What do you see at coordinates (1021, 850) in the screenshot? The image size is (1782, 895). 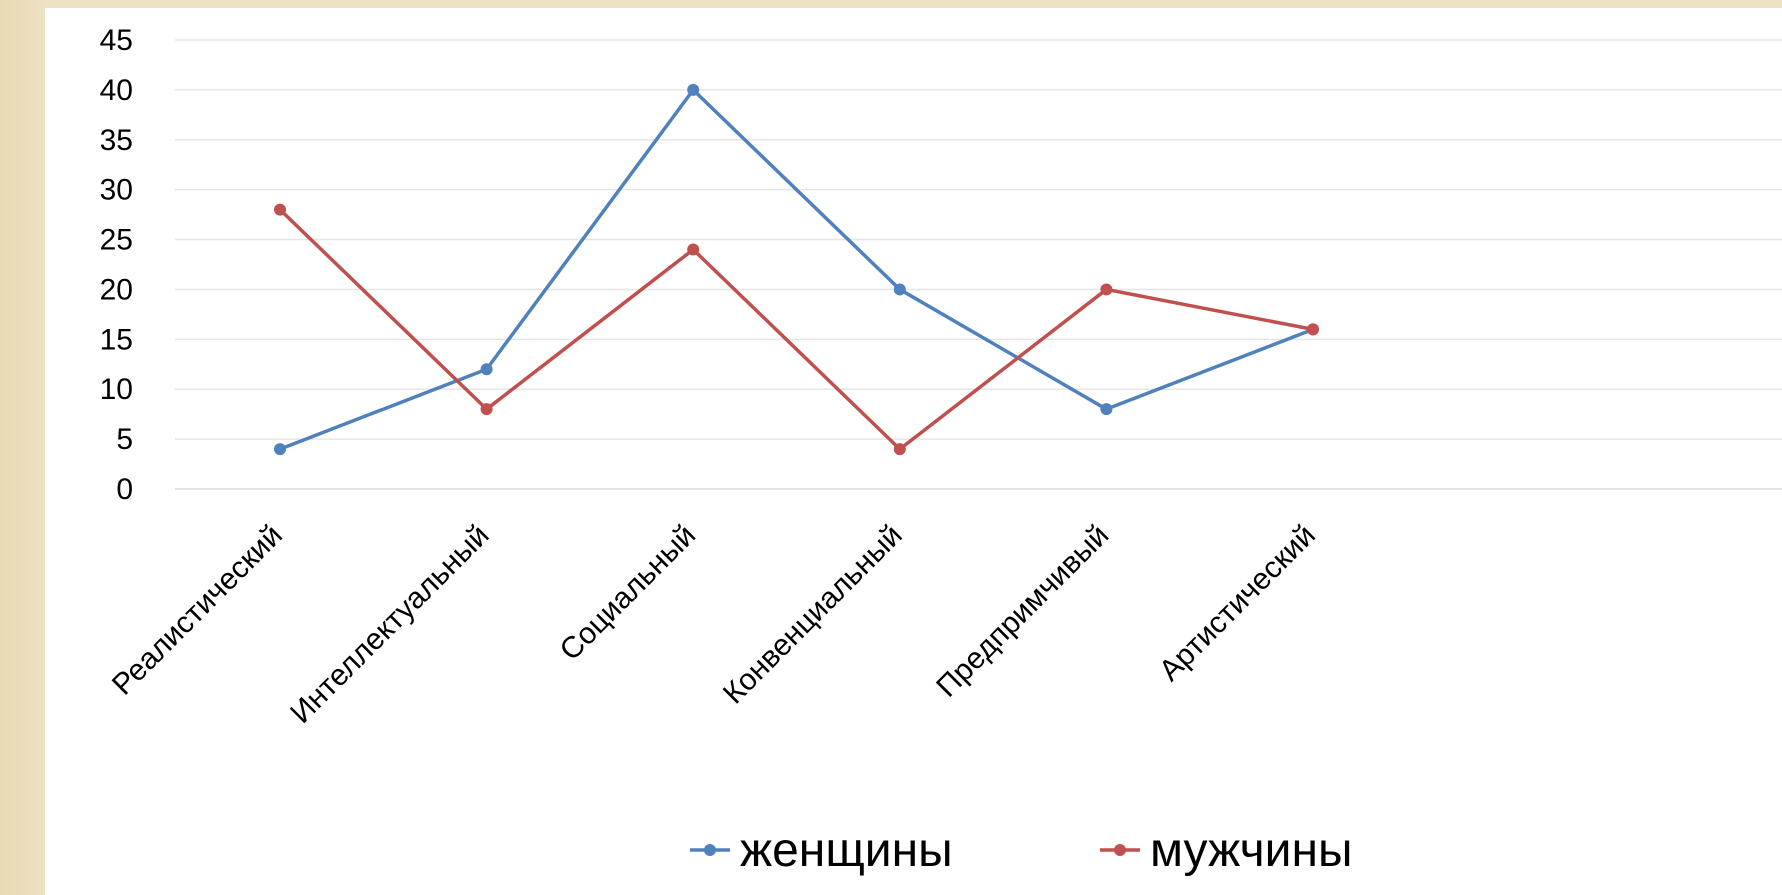 I see `legend: женщины мужчины` at bounding box center [1021, 850].